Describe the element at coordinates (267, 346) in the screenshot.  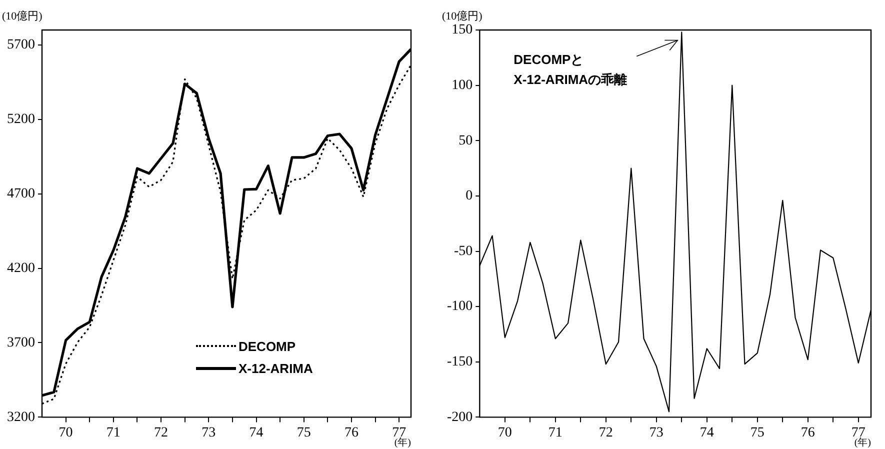
I see `legend-label: DECOMP` at that location.